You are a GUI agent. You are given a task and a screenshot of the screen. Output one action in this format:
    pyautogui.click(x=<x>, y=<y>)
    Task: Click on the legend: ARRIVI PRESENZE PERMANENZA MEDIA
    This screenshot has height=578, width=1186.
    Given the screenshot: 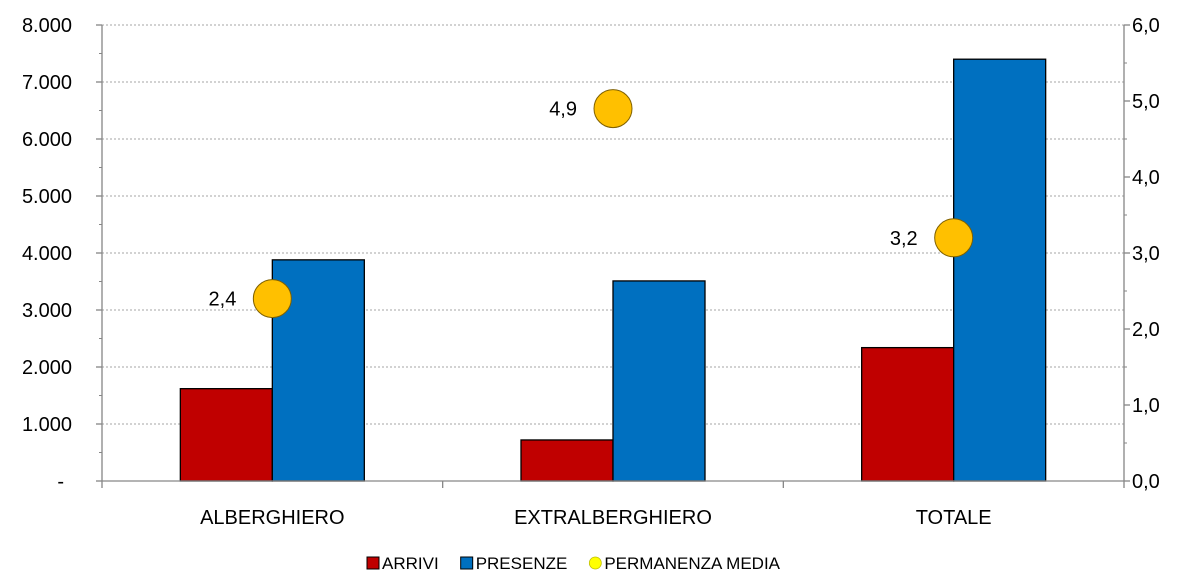 What is the action you would take?
    pyautogui.click(x=573, y=563)
    